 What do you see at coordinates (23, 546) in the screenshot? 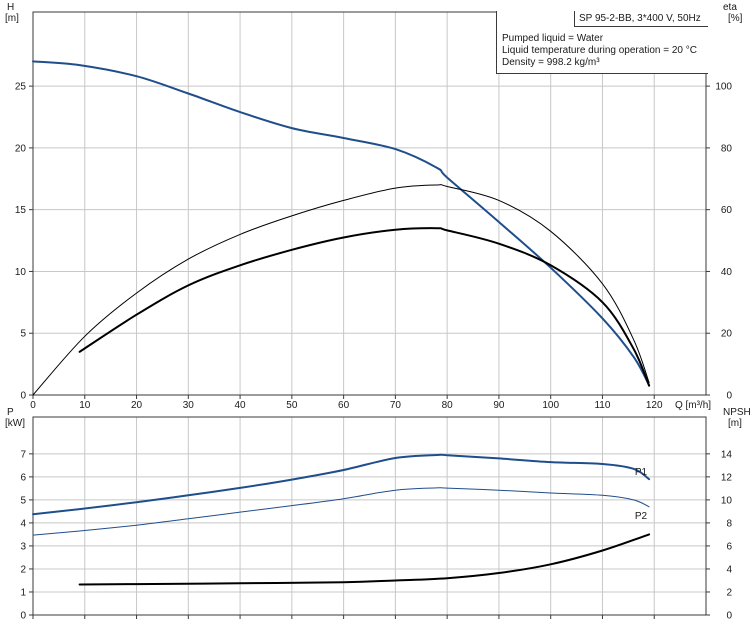
I see `chart1-ytick-left-3: 3` at bounding box center [23, 546].